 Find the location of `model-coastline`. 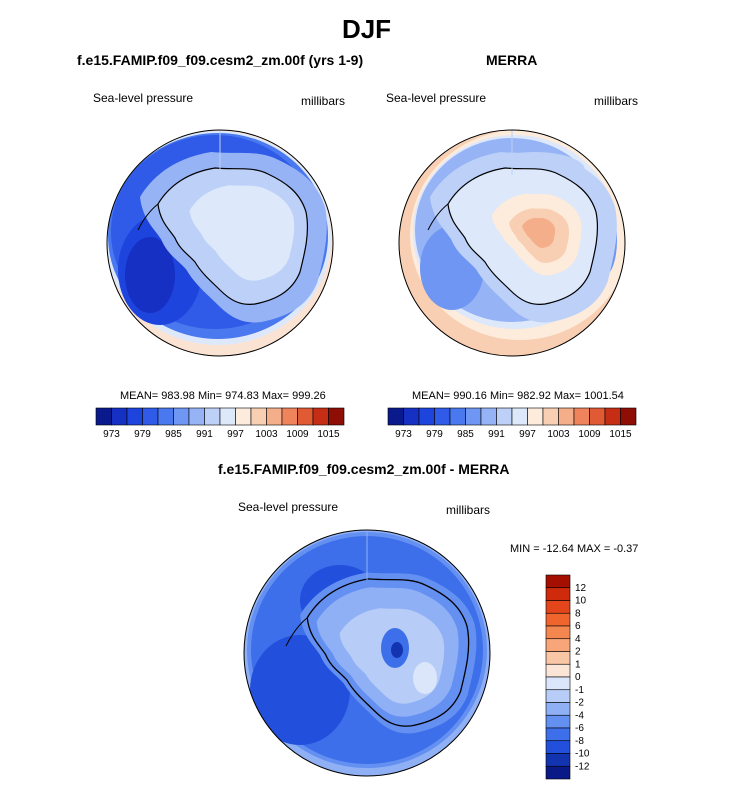

model-coastline is located at coordinates (223, 236).